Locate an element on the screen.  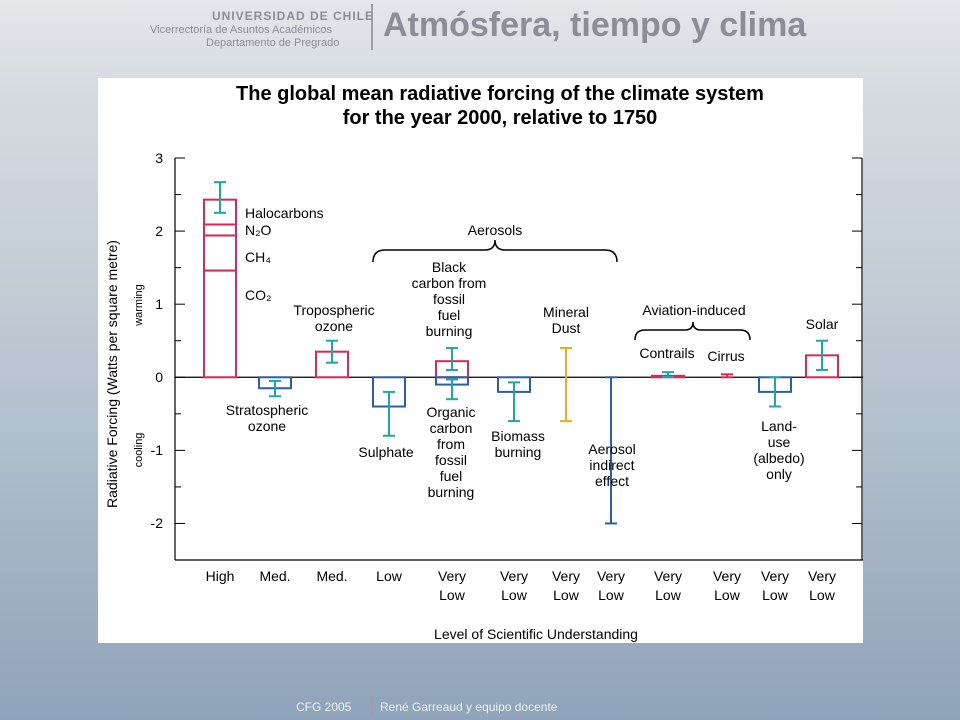
forcing-label: CO₂ is located at coordinates (258, 295).